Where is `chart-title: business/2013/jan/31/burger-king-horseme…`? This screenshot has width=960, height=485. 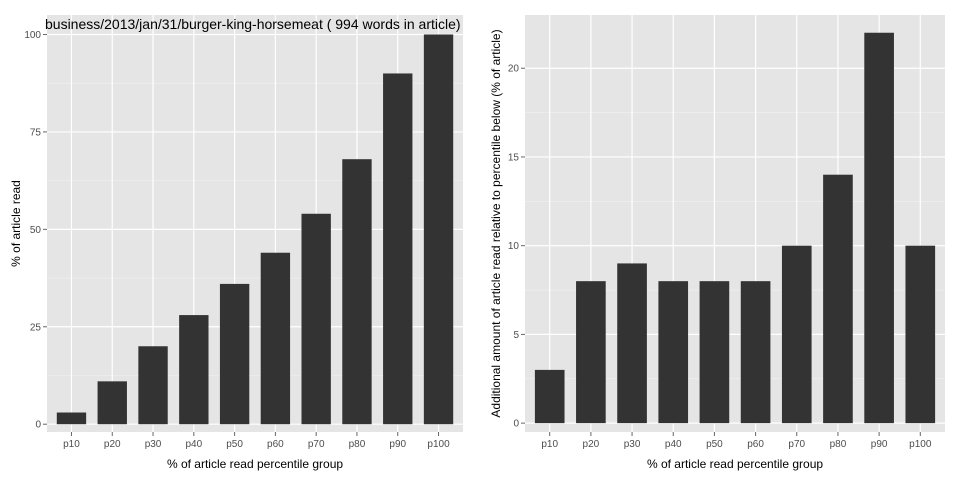
chart-title: business/2013/jan/31/burger-king-horseme… is located at coordinates (253, 24).